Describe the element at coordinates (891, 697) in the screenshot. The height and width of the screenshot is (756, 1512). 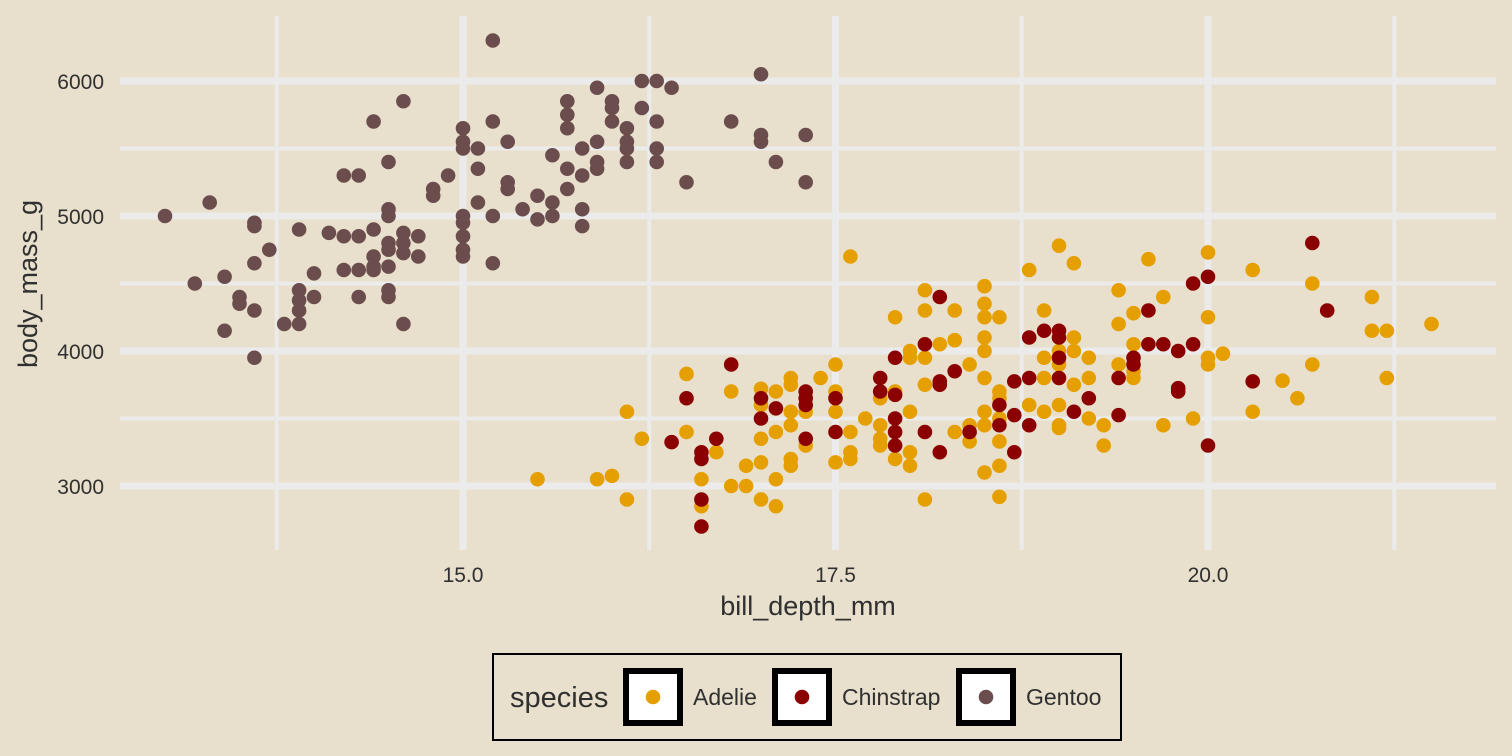
I see `legend-label-chinstrap: Chinstrap` at that location.